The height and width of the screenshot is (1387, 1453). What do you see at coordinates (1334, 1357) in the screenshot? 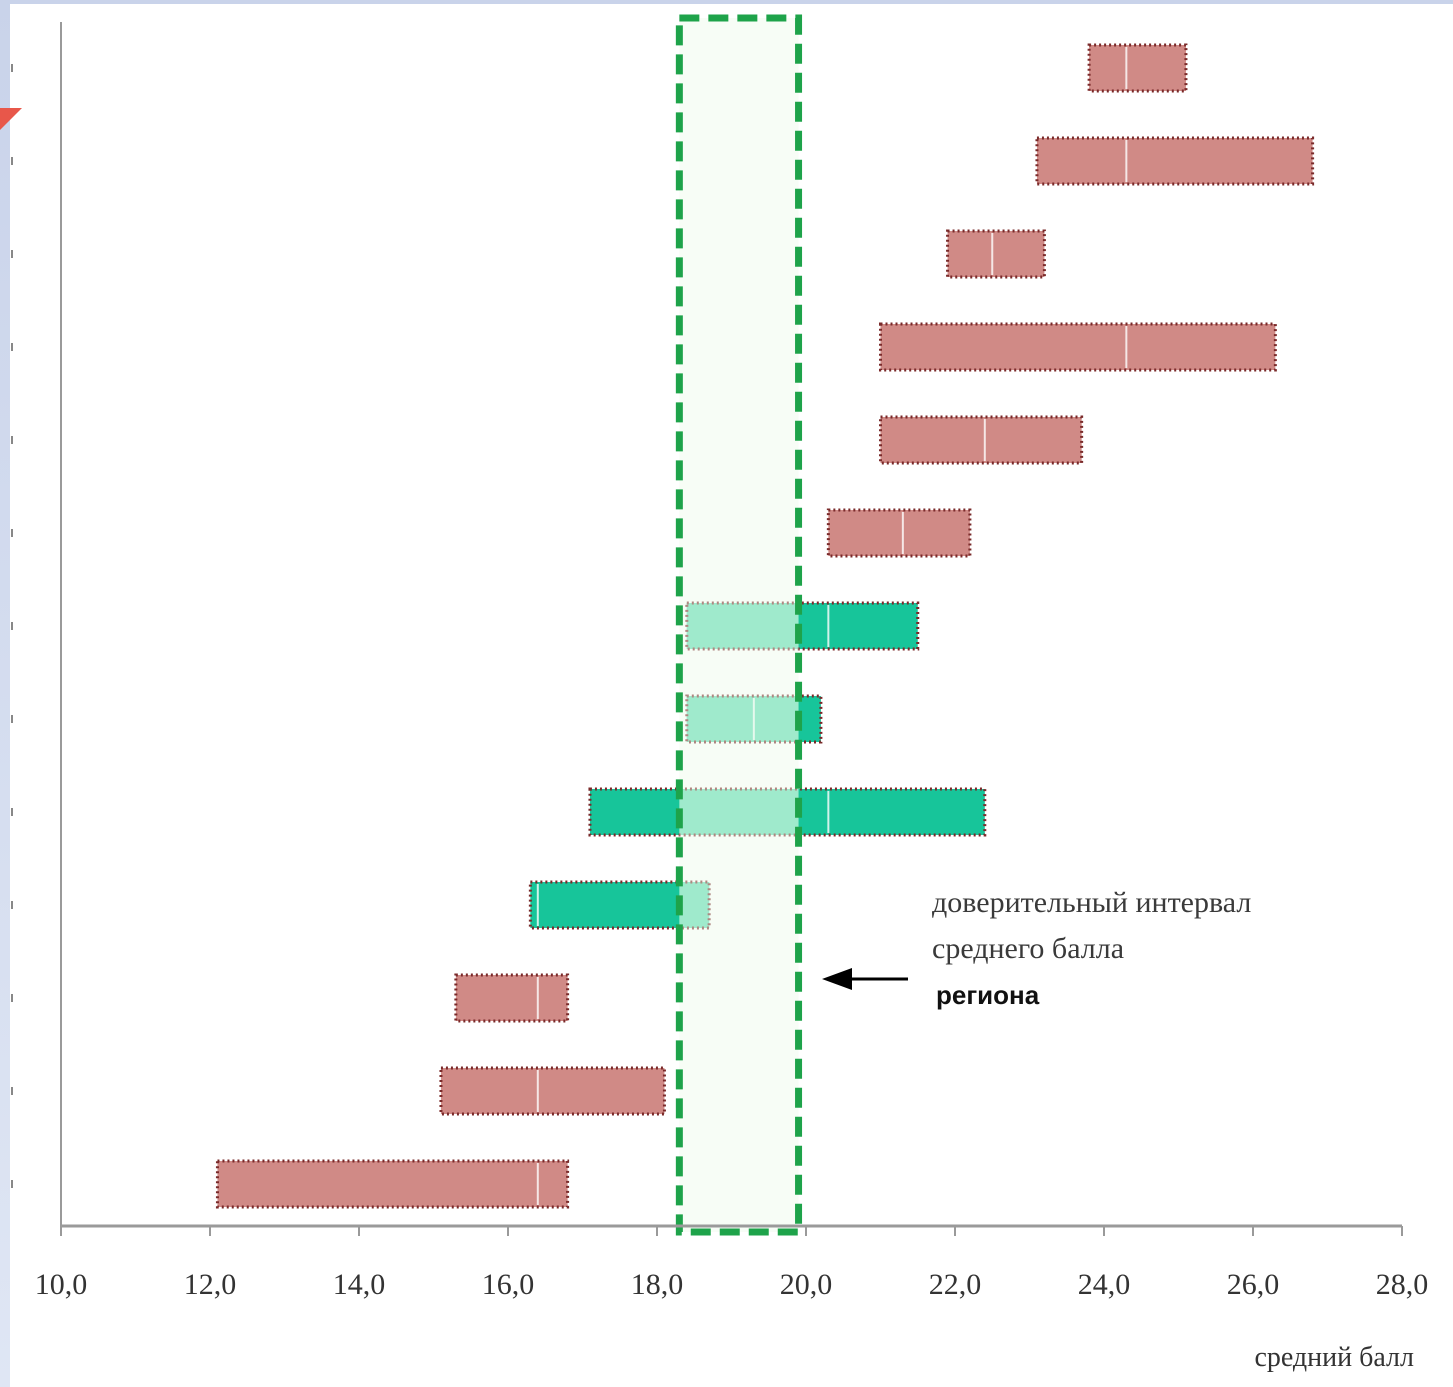
I see `x-axis-title: средний балл` at bounding box center [1334, 1357].